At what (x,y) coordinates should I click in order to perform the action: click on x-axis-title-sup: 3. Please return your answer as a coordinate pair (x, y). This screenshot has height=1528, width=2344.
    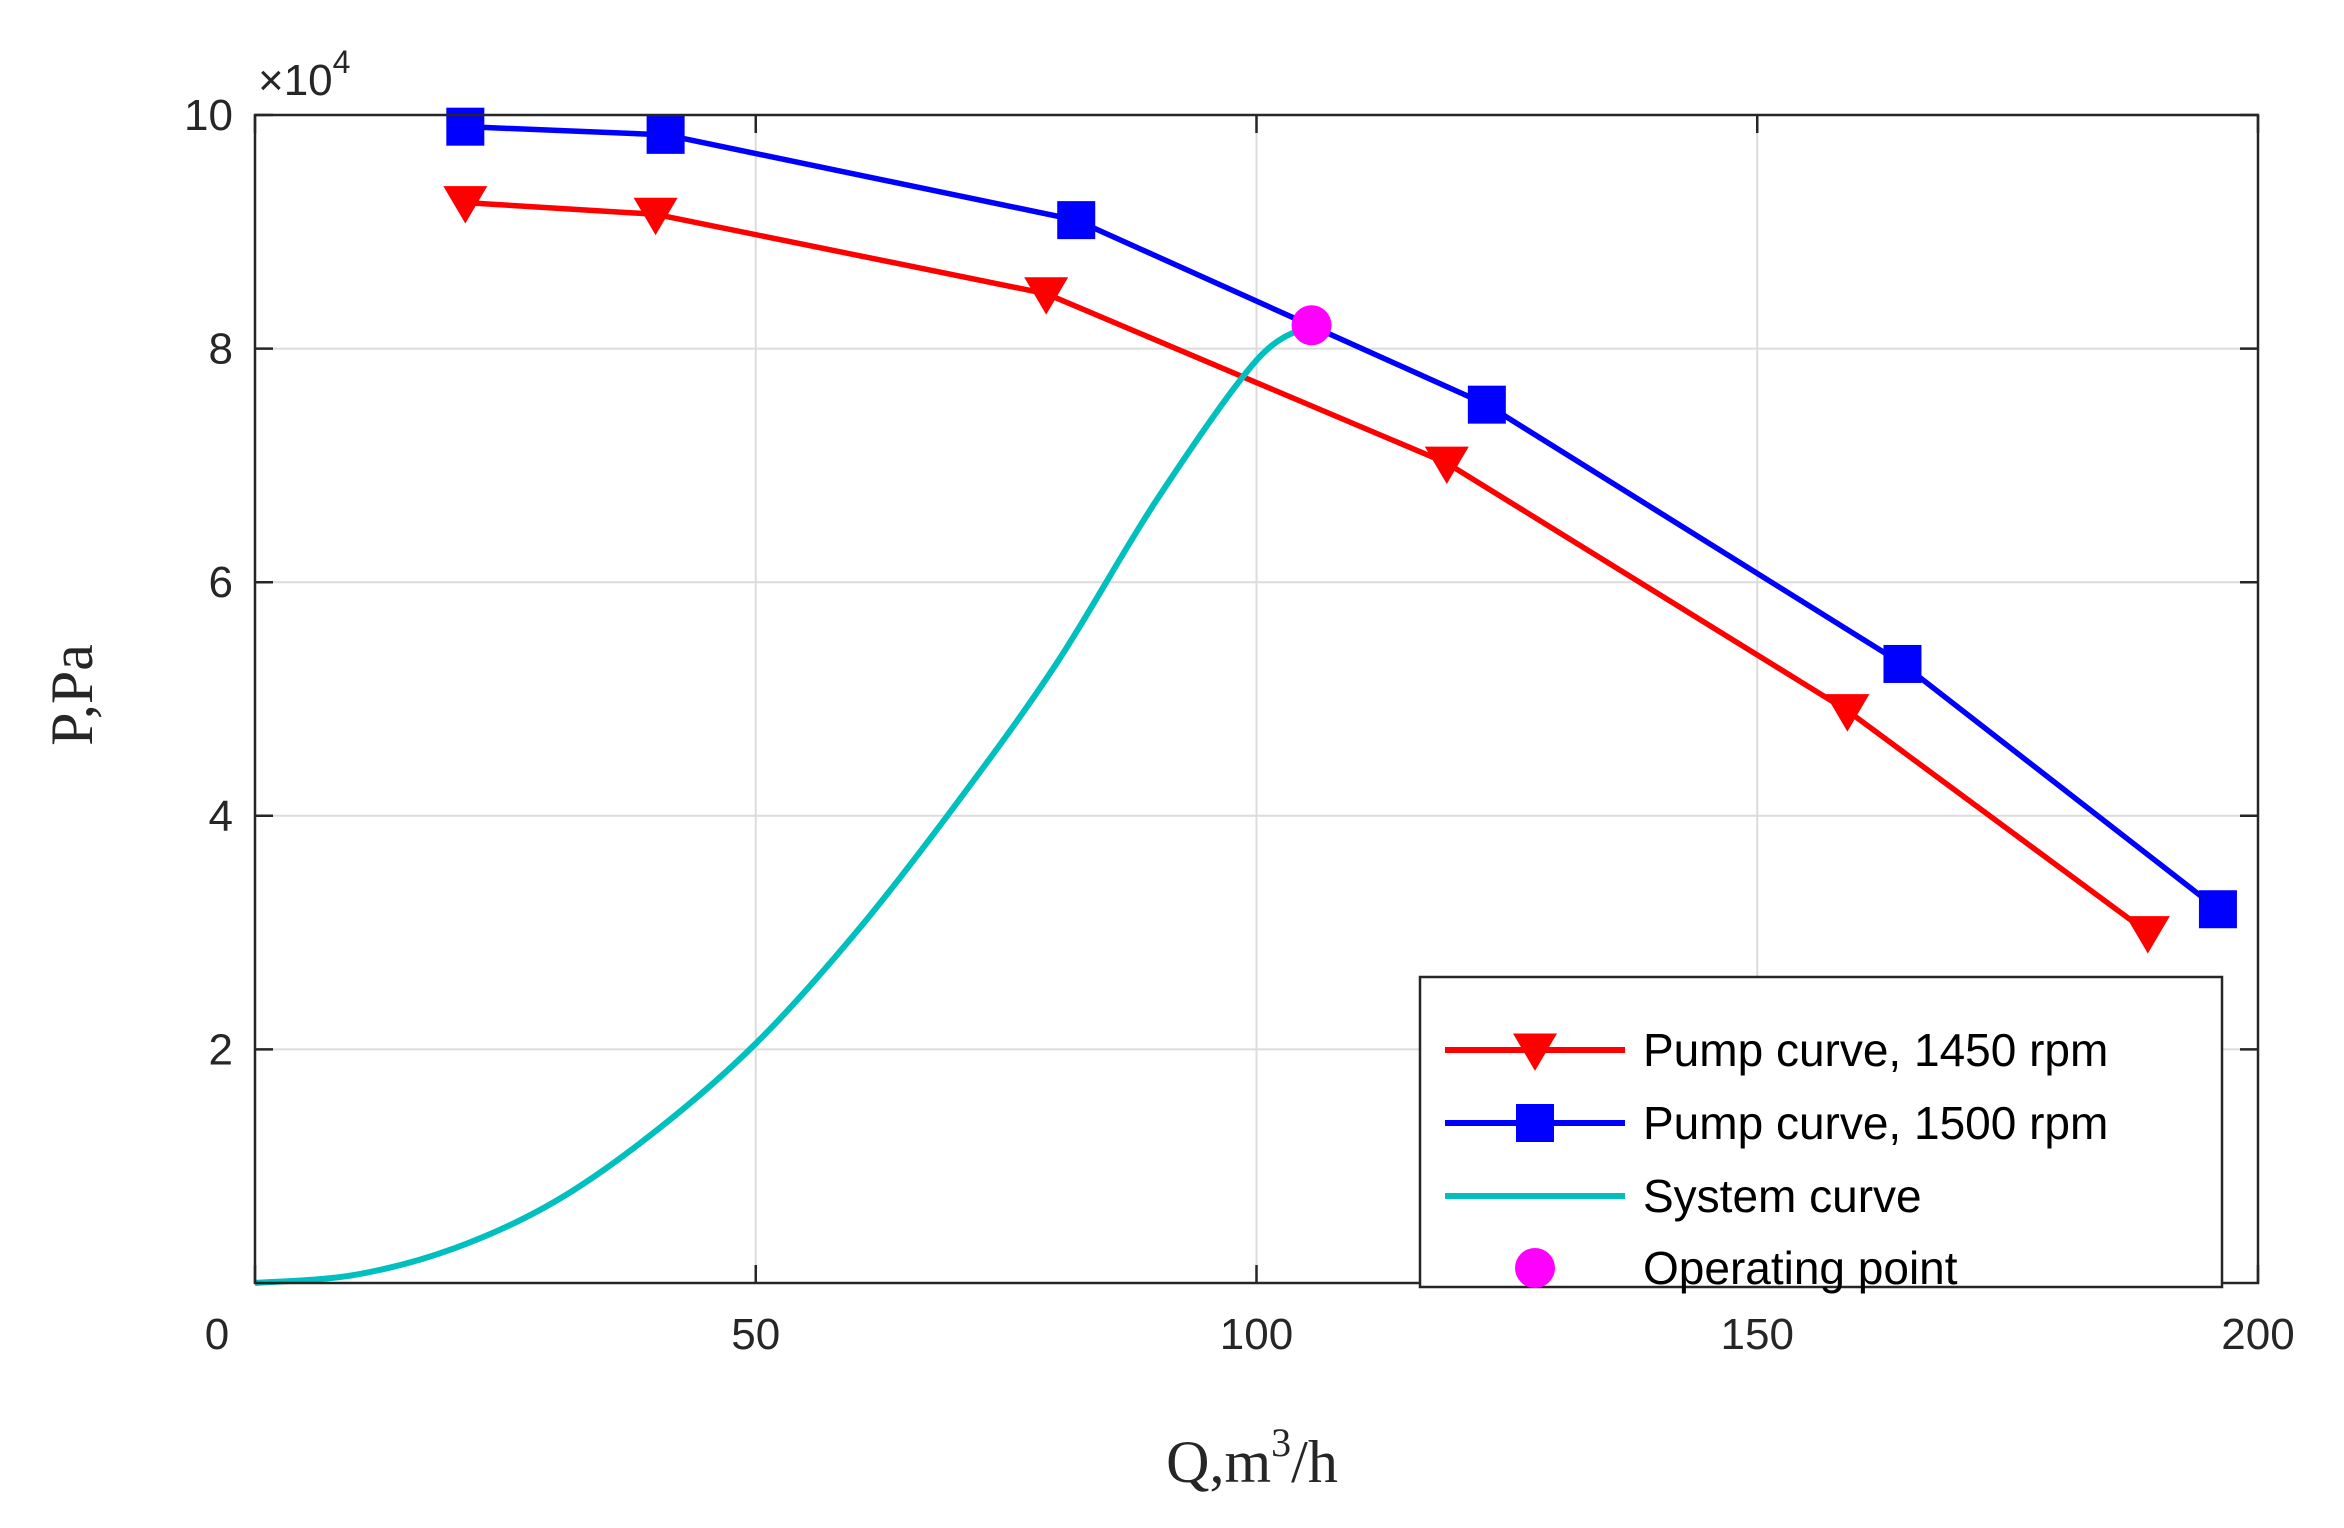
    Looking at the image, I should click on (1281, 1442).